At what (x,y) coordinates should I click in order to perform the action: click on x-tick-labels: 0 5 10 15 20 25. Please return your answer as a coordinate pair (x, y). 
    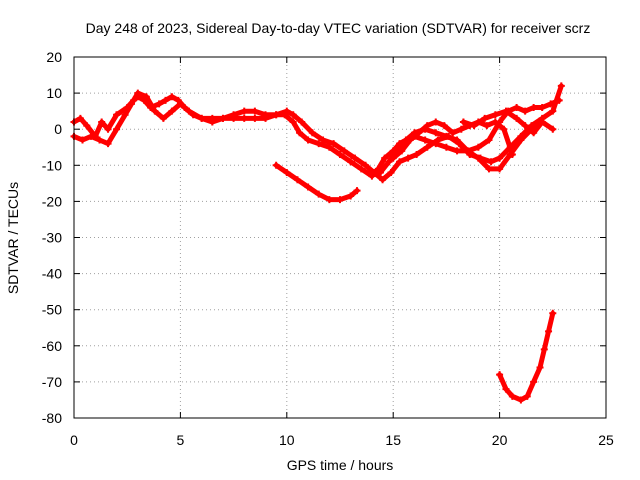
    Looking at the image, I should click on (342, 440).